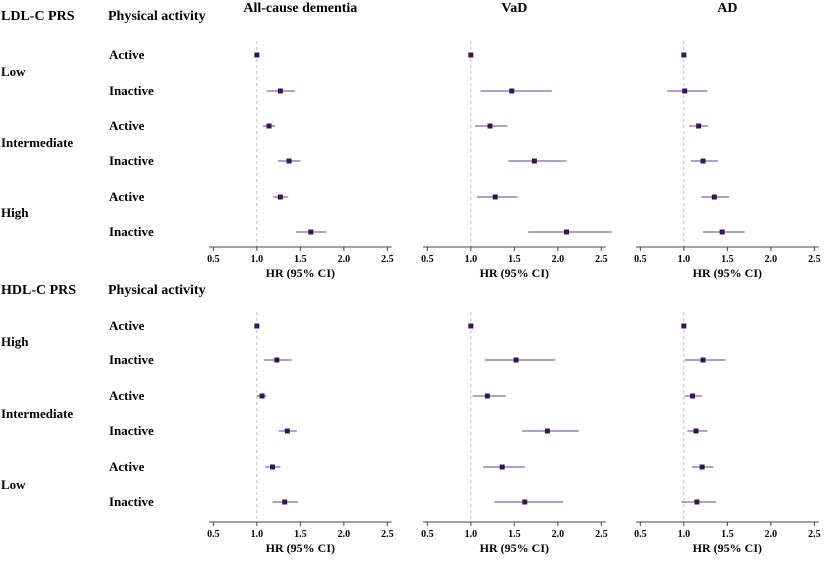 The height and width of the screenshot is (562, 831). I want to click on panel-title: VaD, so click(514, 8).